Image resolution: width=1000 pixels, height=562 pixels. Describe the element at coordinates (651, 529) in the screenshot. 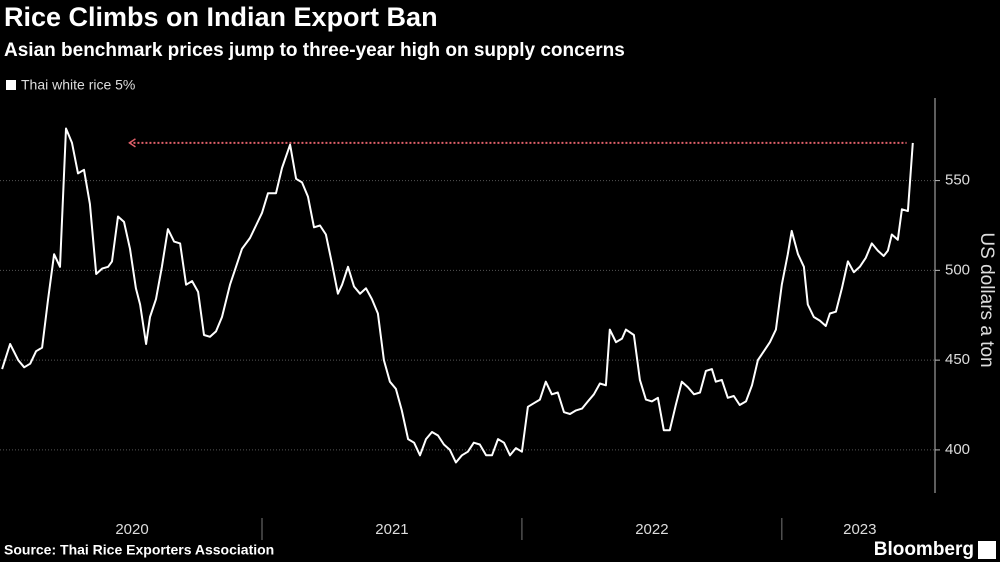

I see `x-tick-label: 2022` at that location.